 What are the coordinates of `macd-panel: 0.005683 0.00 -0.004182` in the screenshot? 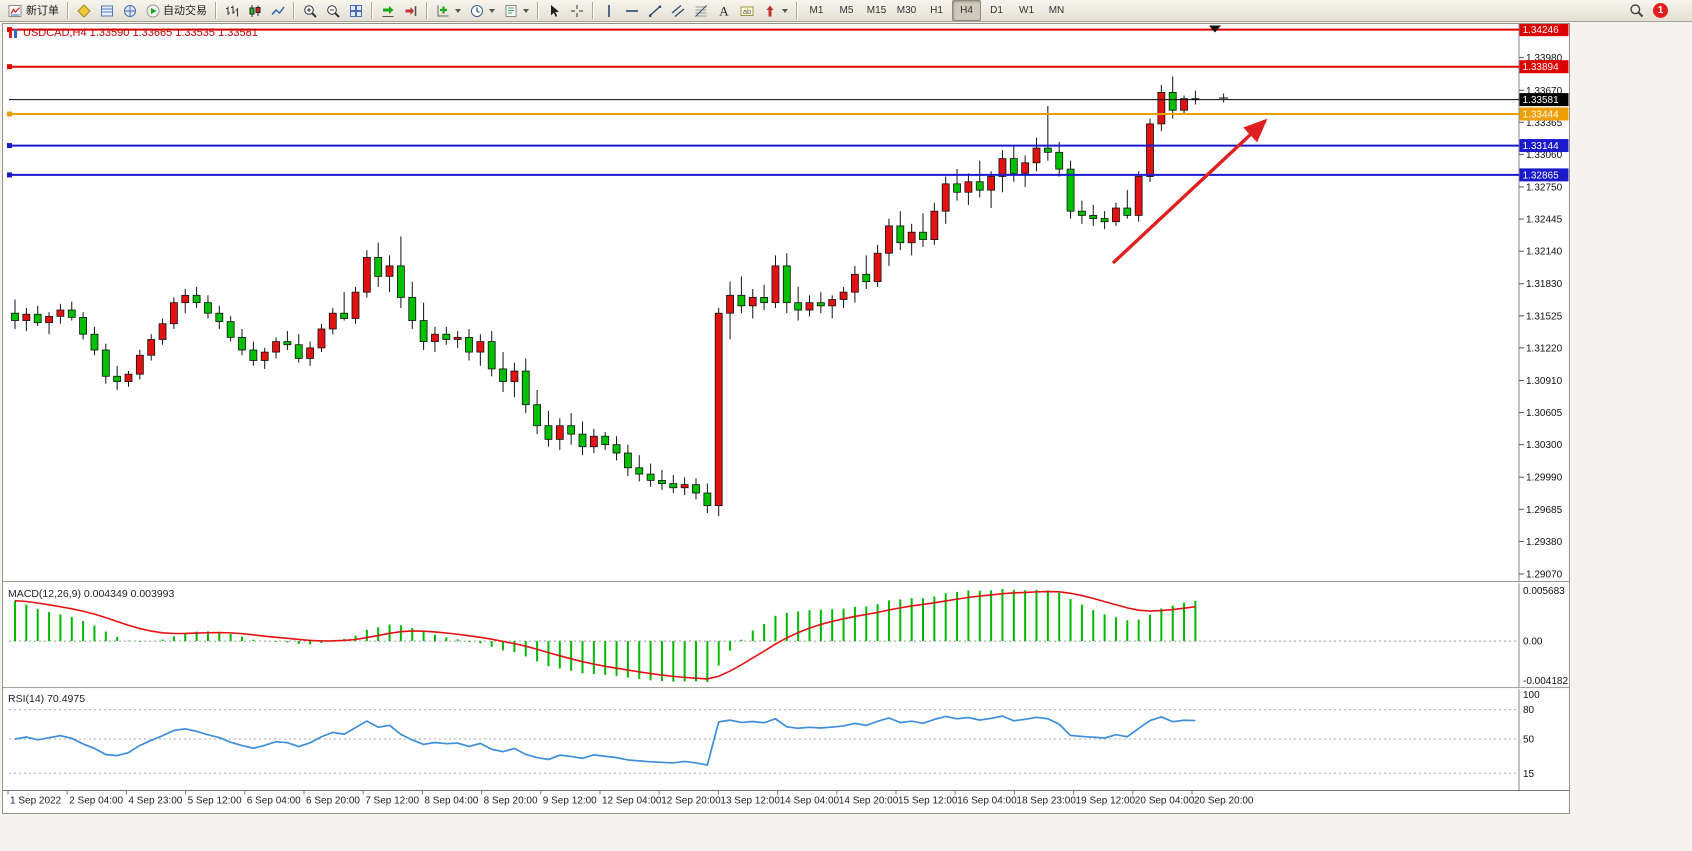 It's located at (788, 636).